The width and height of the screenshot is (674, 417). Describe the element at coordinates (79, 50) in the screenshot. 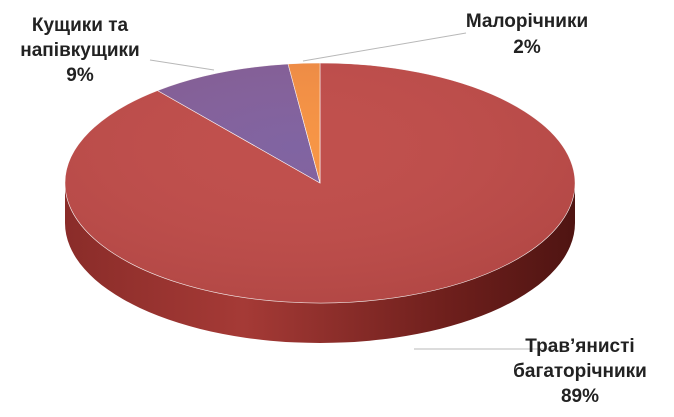

I see `data-label-category: напівкущики` at that location.